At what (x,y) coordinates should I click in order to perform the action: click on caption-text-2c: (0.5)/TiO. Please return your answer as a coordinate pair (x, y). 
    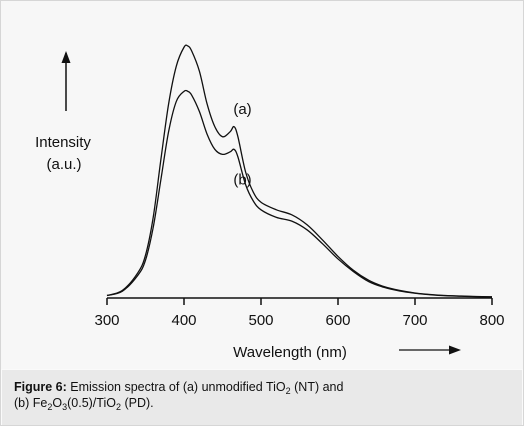
    Looking at the image, I should click on (91, 403).